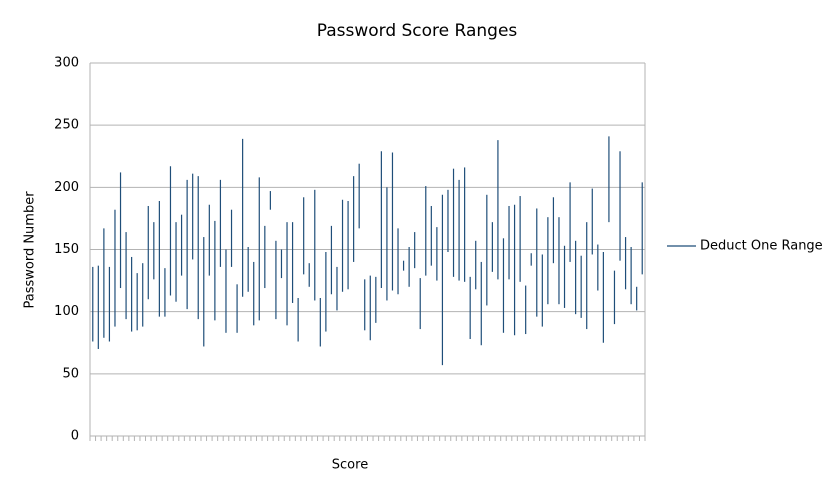 The height and width of the screenshot is (495, 833). Describe the element at coordinates (66, 311) in the screenshot. I see `y-tick-label: 100` at that location.